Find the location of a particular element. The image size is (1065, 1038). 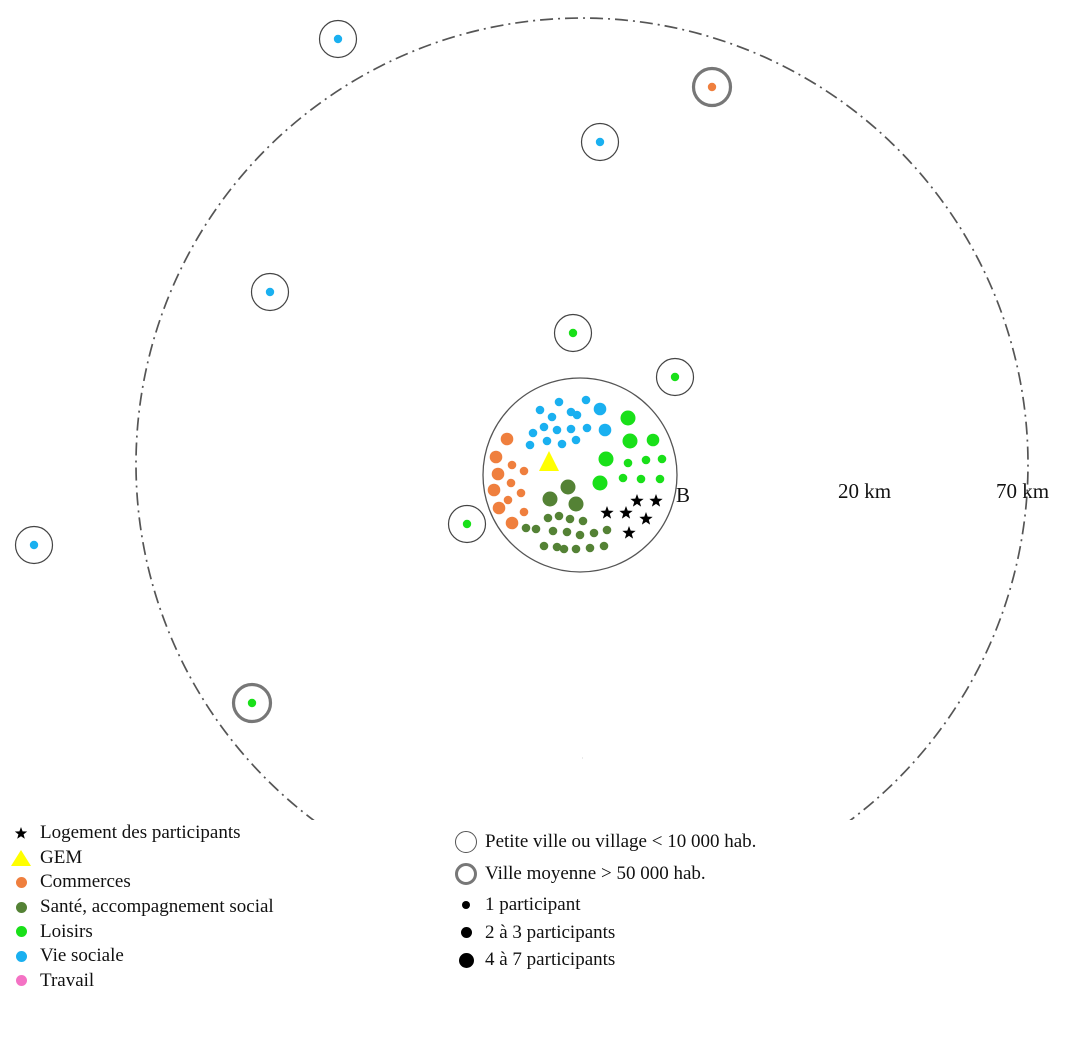

legend-label-ville-moyenne: Ville moyenne > 50 000 hab. is located at coordinates (595, 873).